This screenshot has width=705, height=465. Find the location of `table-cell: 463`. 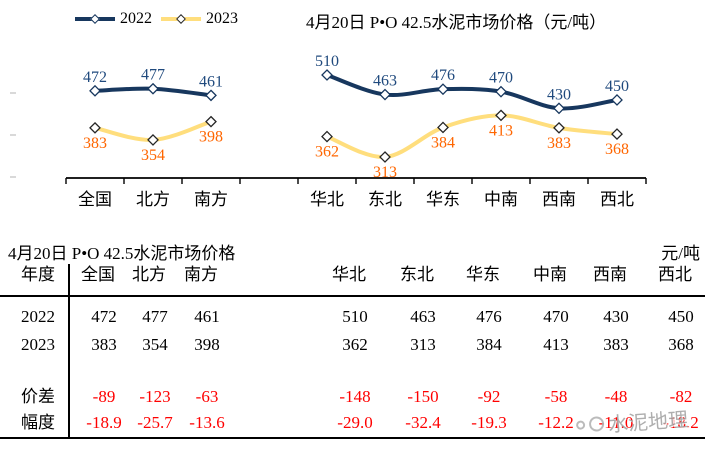

table-cell: 463 is located at coordinates (423, 316).